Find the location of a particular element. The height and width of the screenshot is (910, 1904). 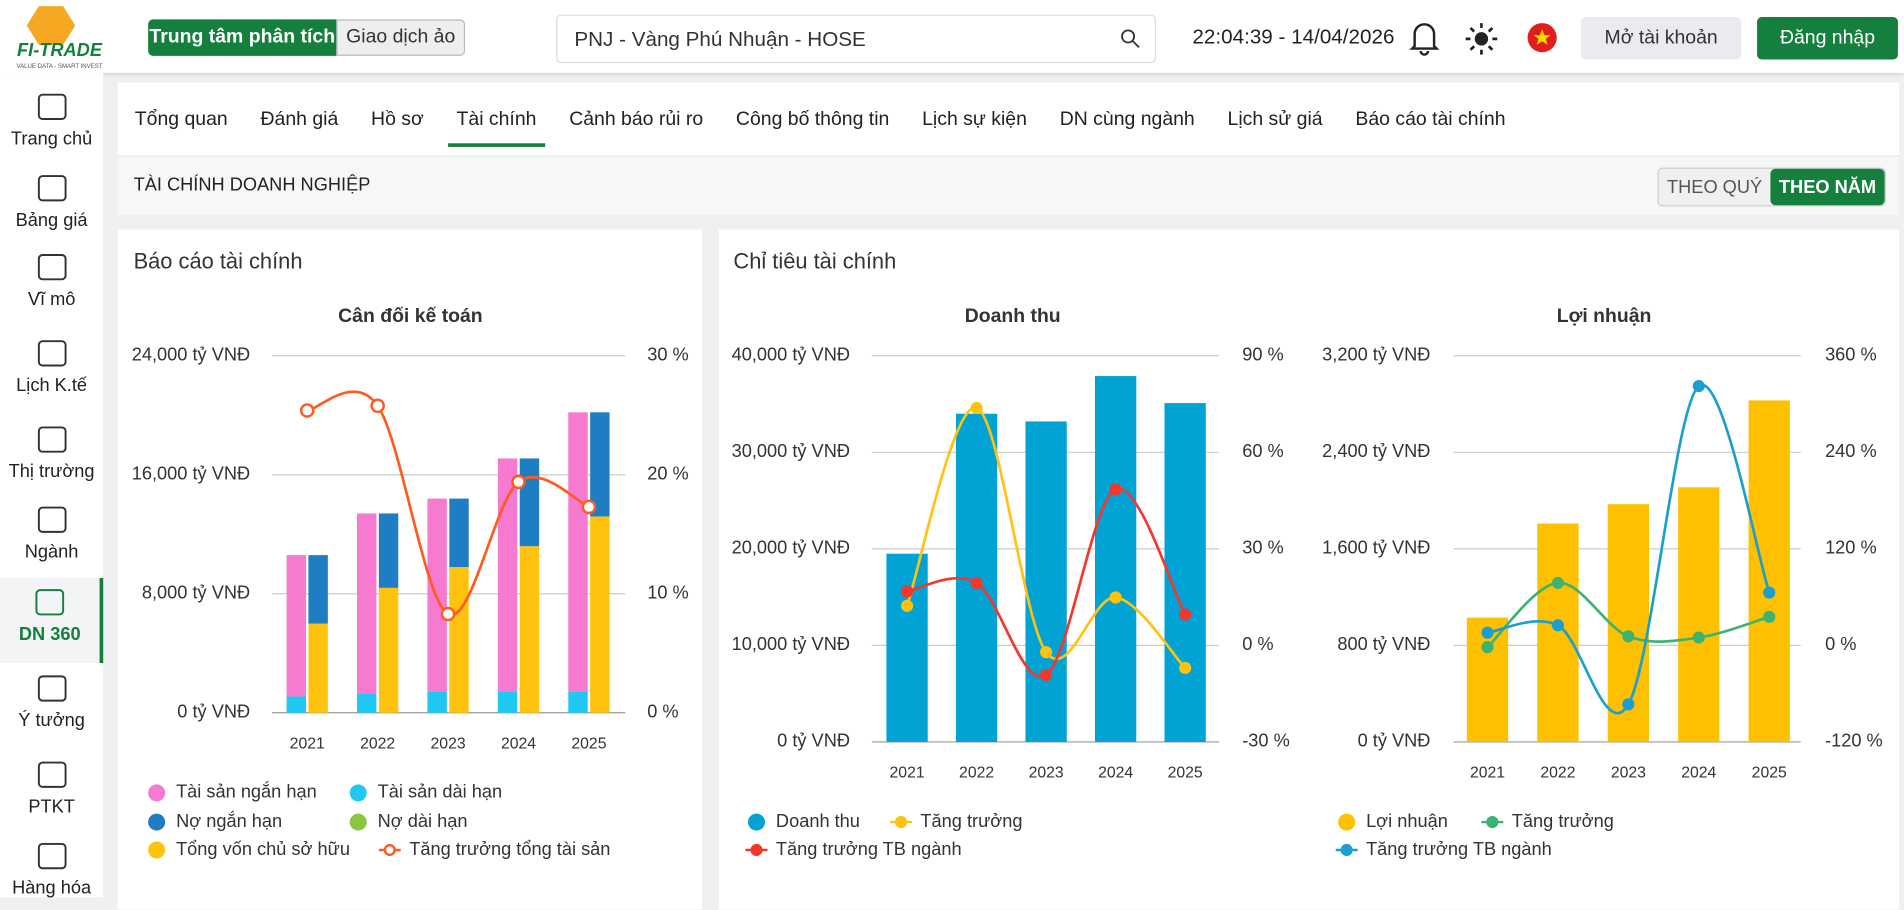

tab: Hồ sơ is located at coordinates (397, 119).